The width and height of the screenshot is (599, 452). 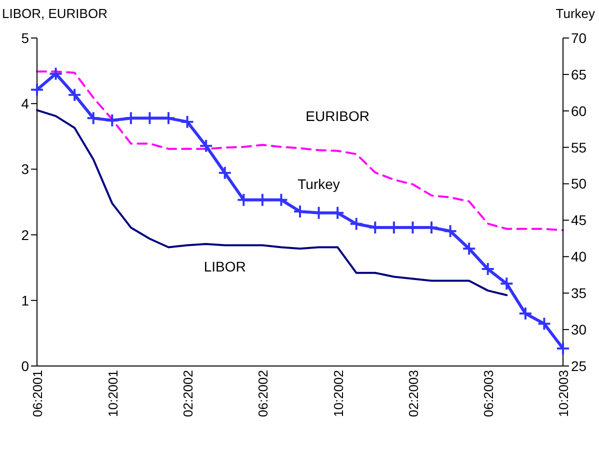 I want to click on x-tick-label: 02:2002, so click(x=188, y=393).